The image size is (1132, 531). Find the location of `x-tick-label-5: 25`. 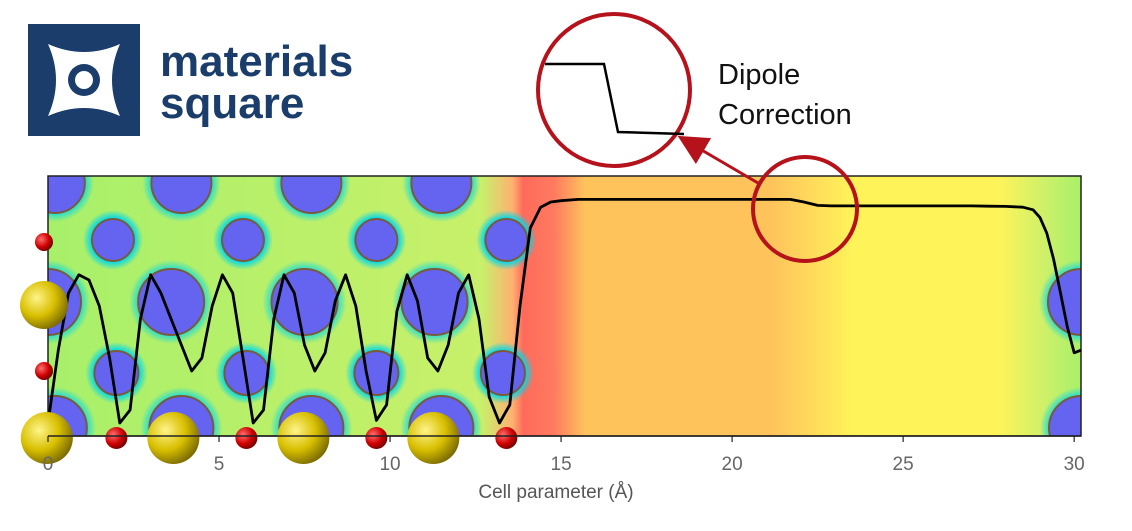

x-tick-label-5: 25 is located at coordinates (903, 464).